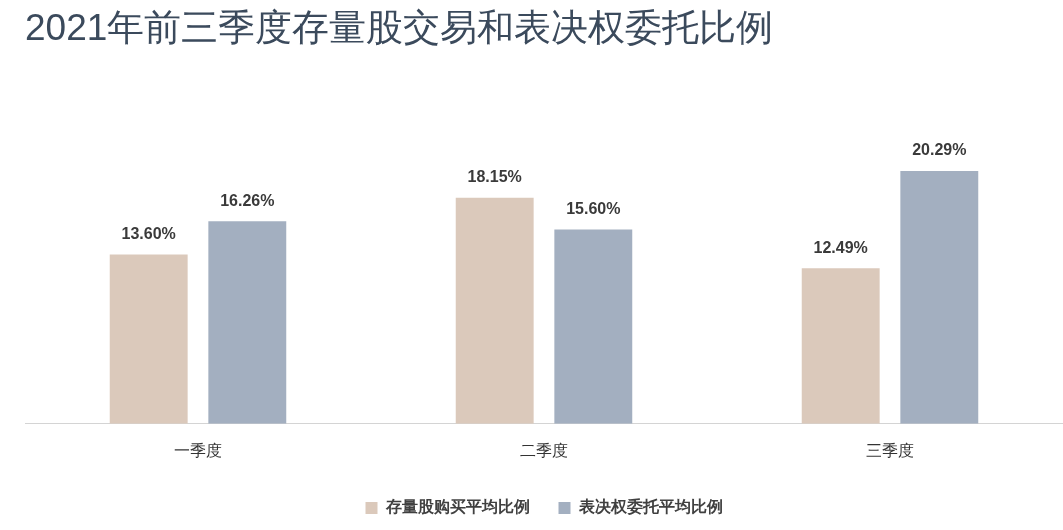  What do you see at coordinates (494, 177) in the screenshot?
I see `data-label: 18.15%` at bounding box center [494, 177].